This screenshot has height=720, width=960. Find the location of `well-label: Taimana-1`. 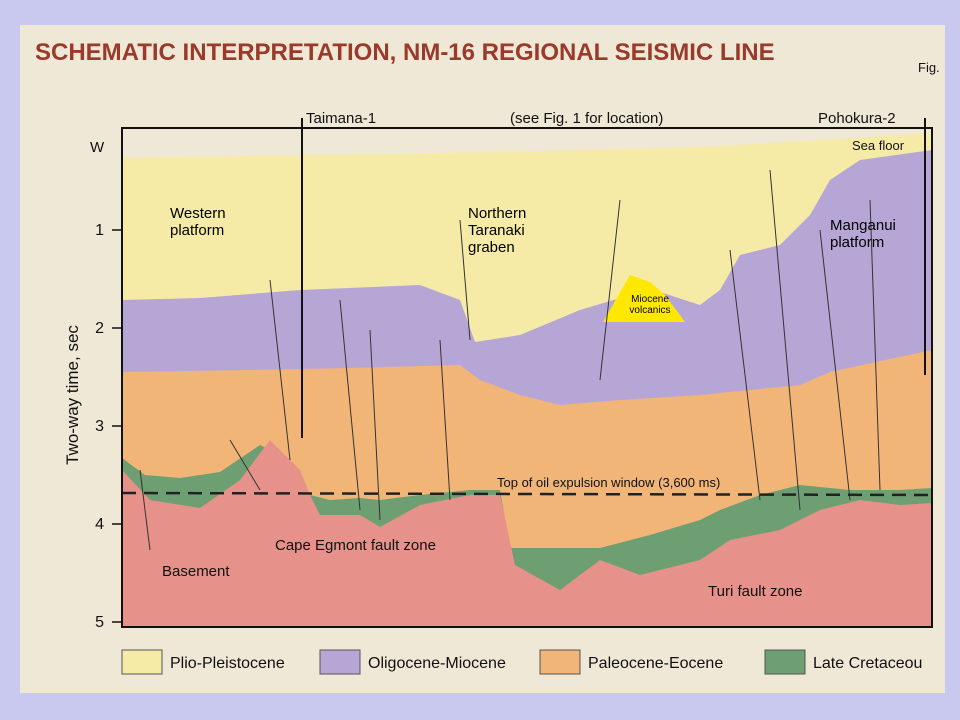

well-label: Taimana-1 is located at coordinates (341, 118).